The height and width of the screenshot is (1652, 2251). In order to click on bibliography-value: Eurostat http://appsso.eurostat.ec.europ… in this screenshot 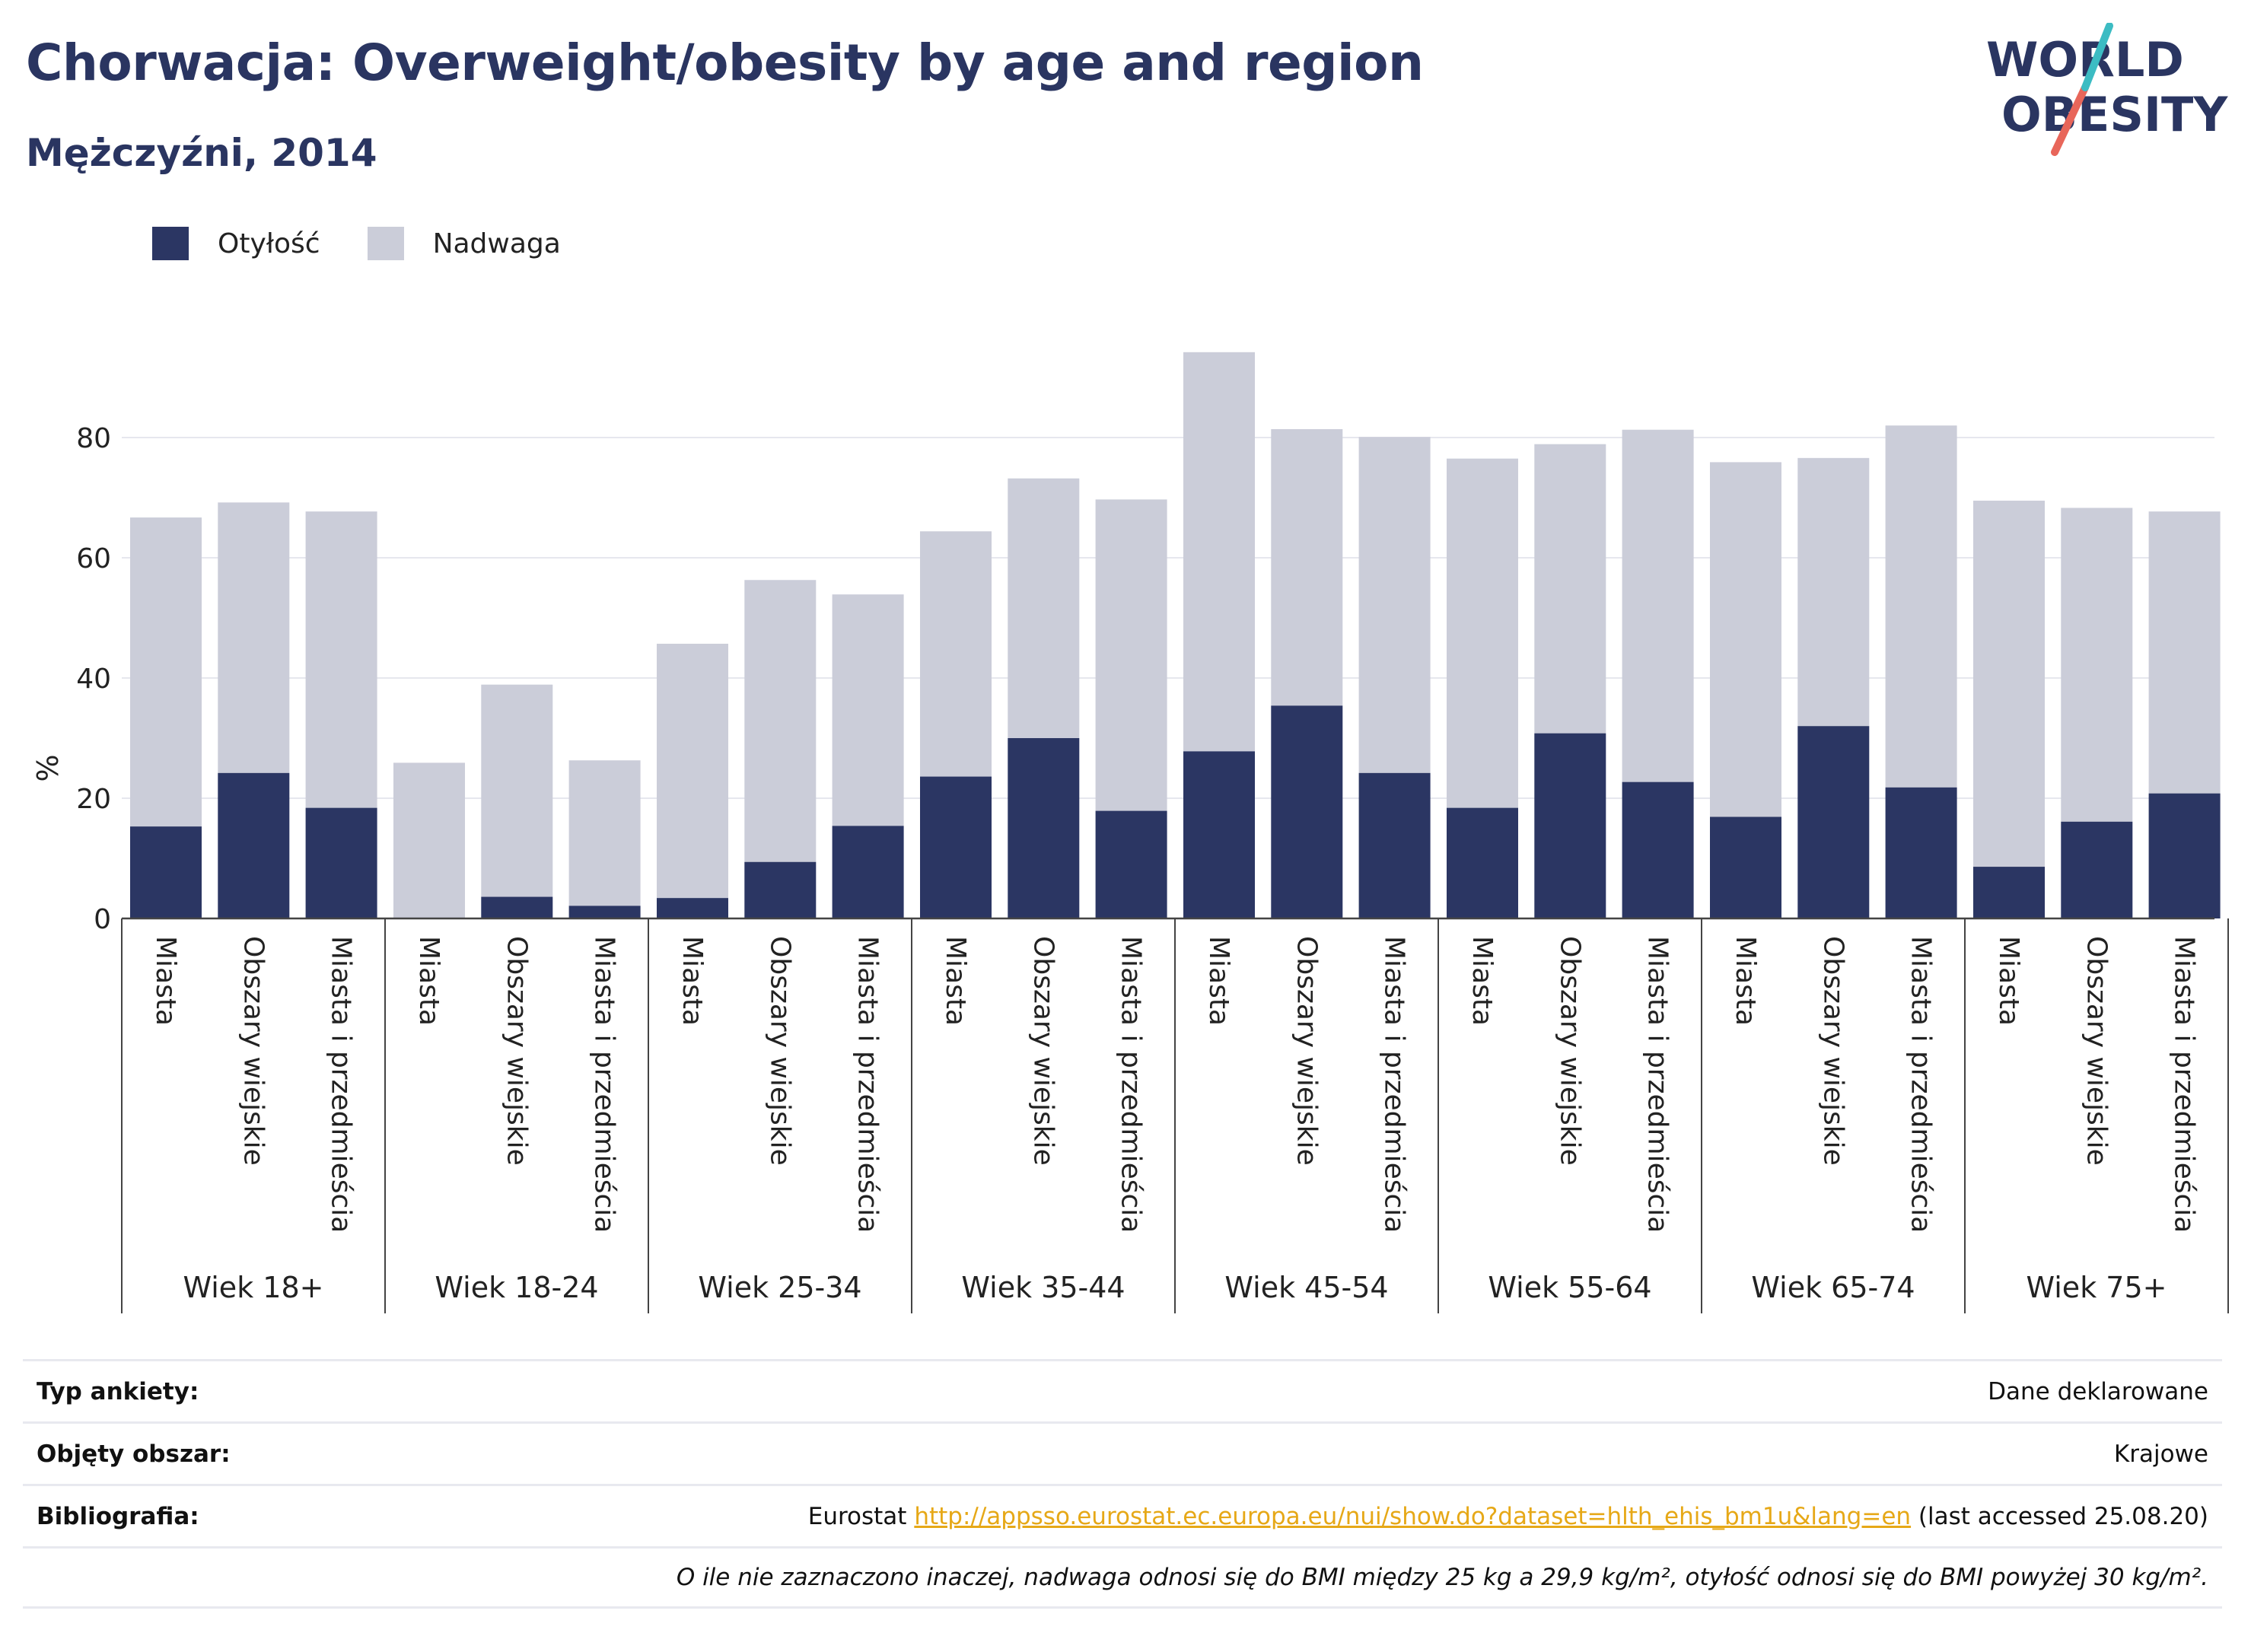, I will do `click(1508, 1516)`.